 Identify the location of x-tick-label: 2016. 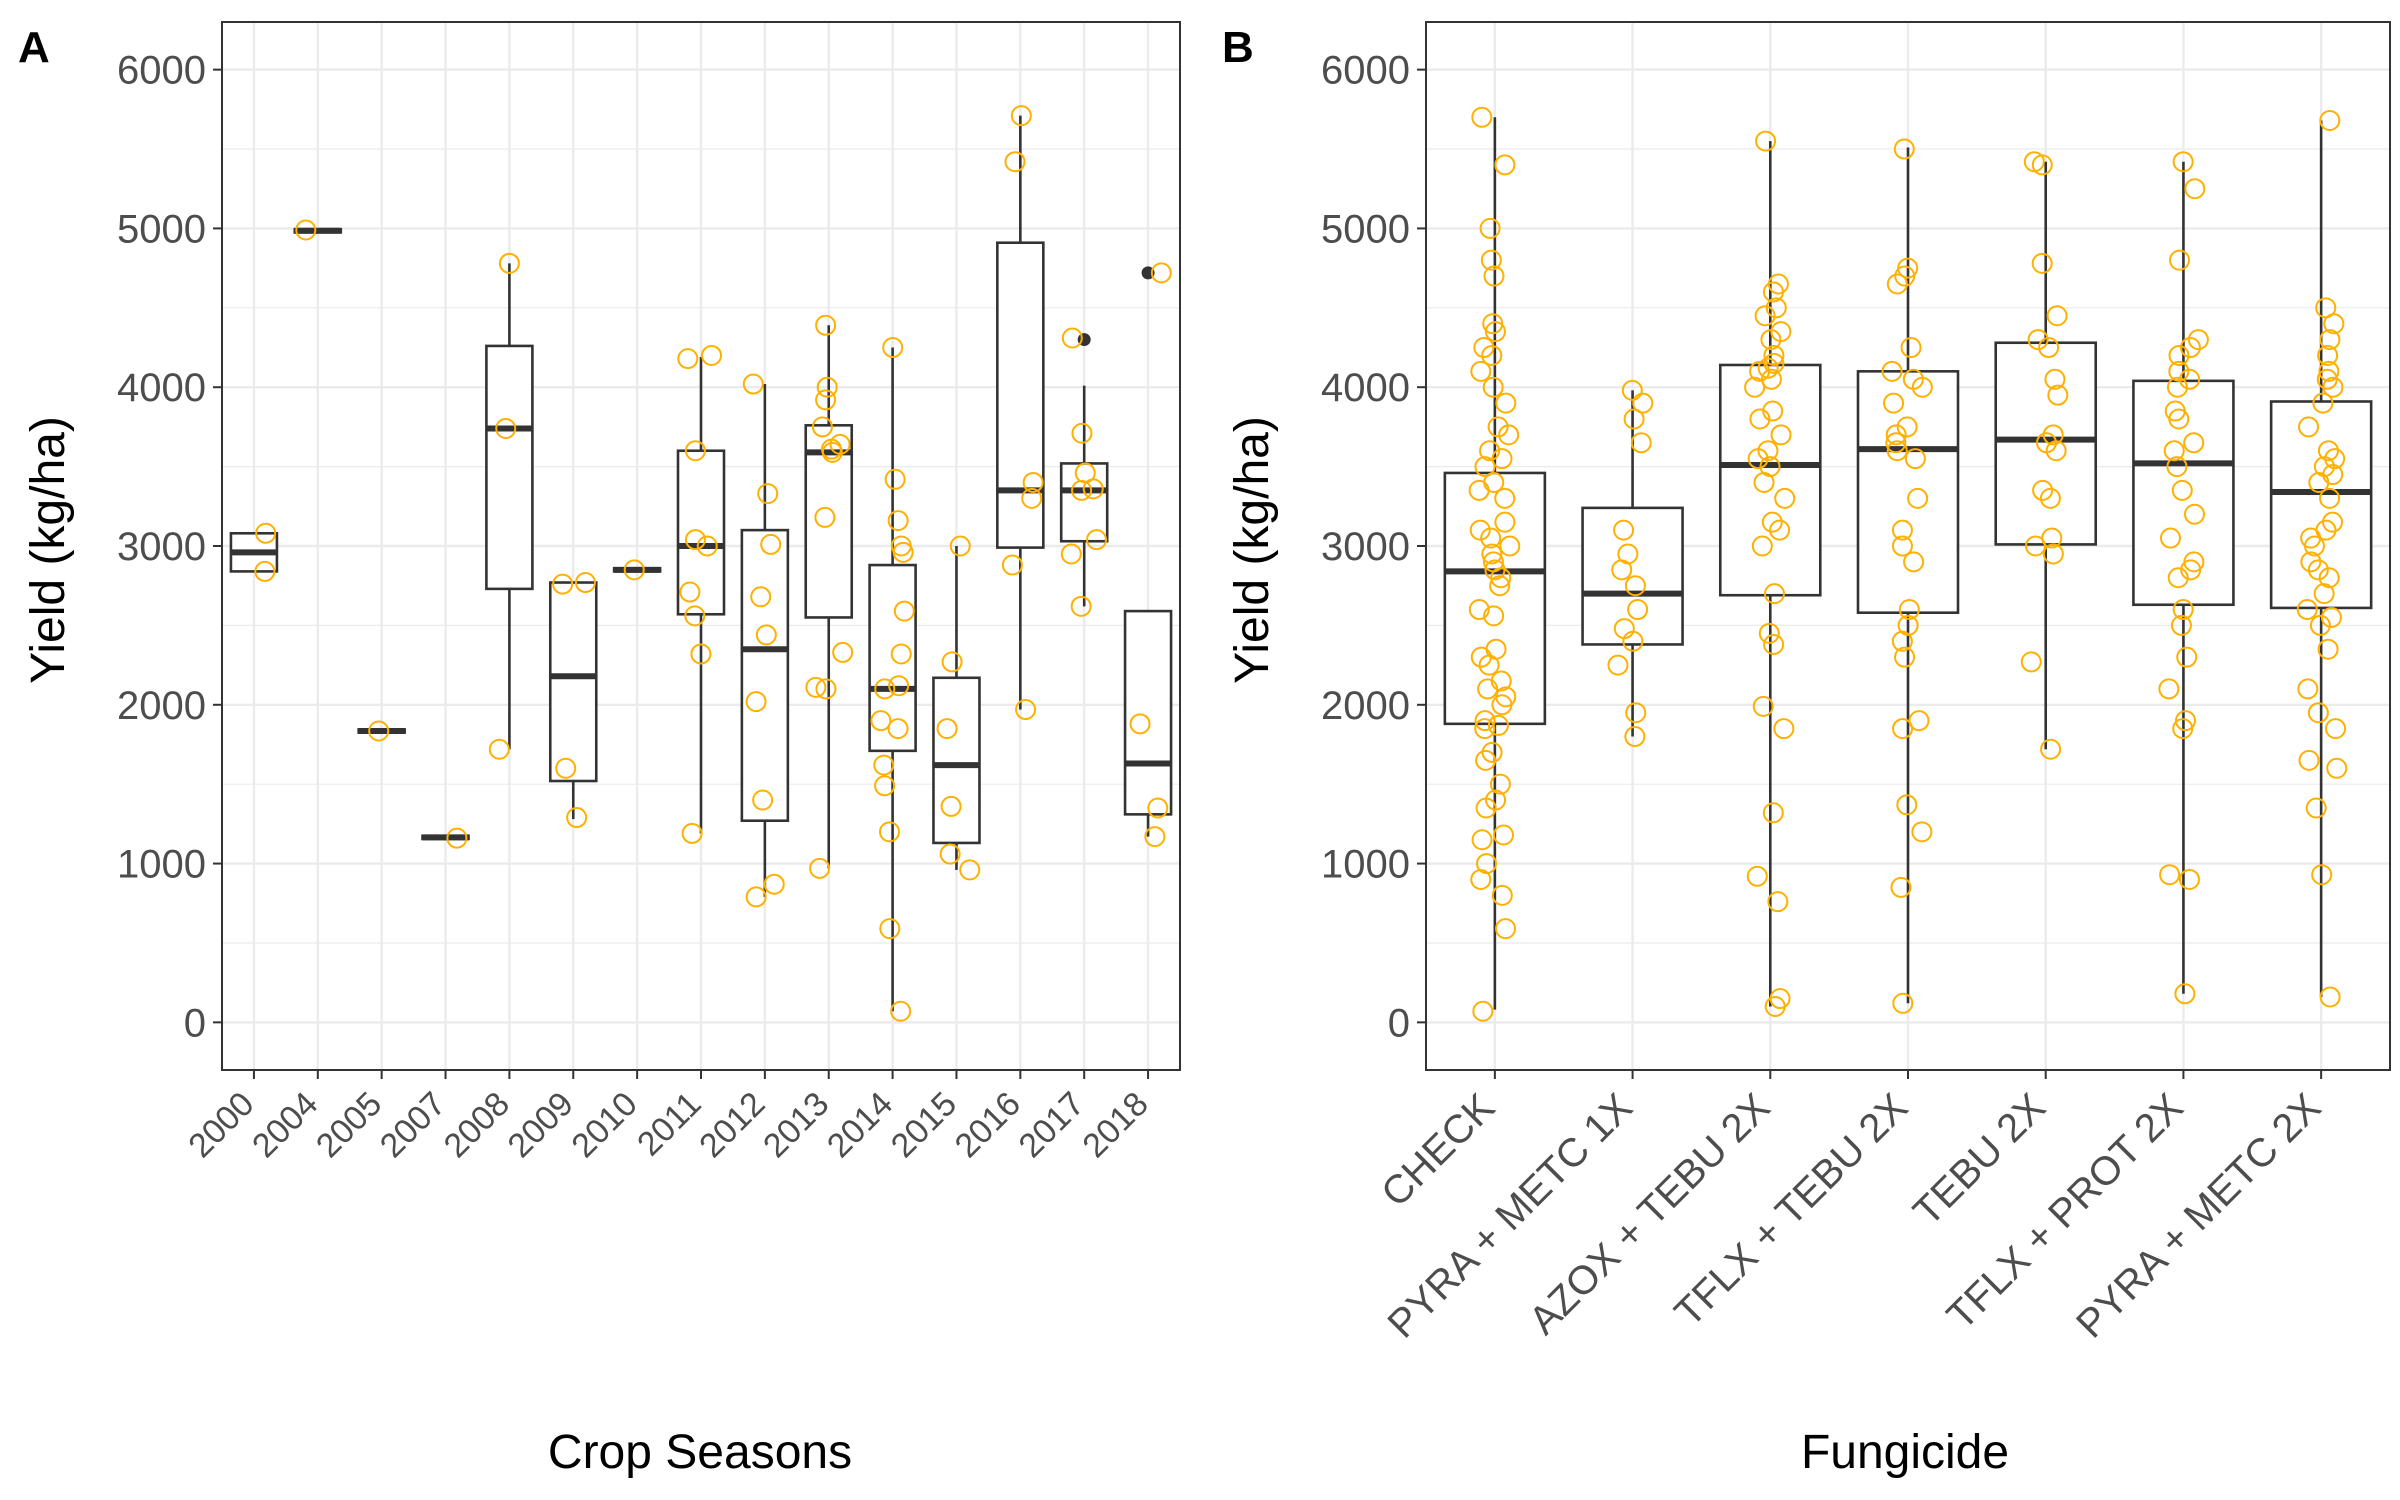
(988, 1125).